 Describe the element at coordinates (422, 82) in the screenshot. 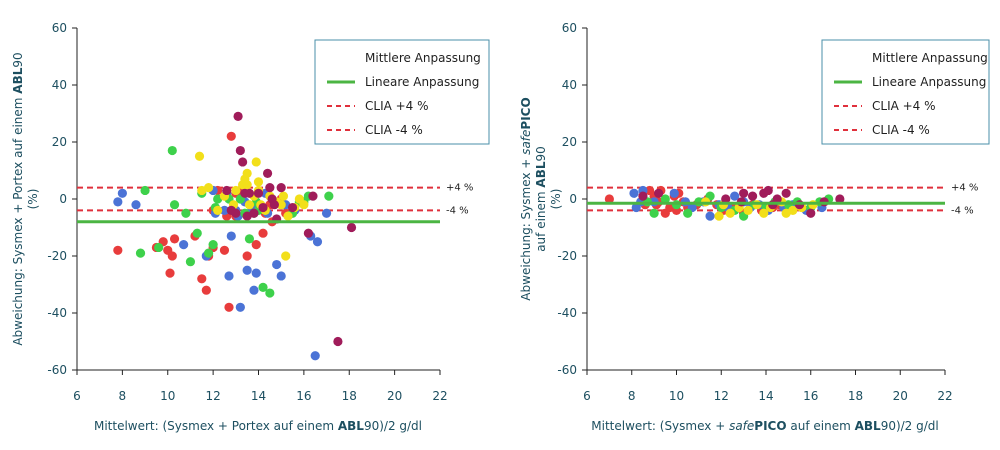

I see `legend-label: Lineare Anpassung` at that location.